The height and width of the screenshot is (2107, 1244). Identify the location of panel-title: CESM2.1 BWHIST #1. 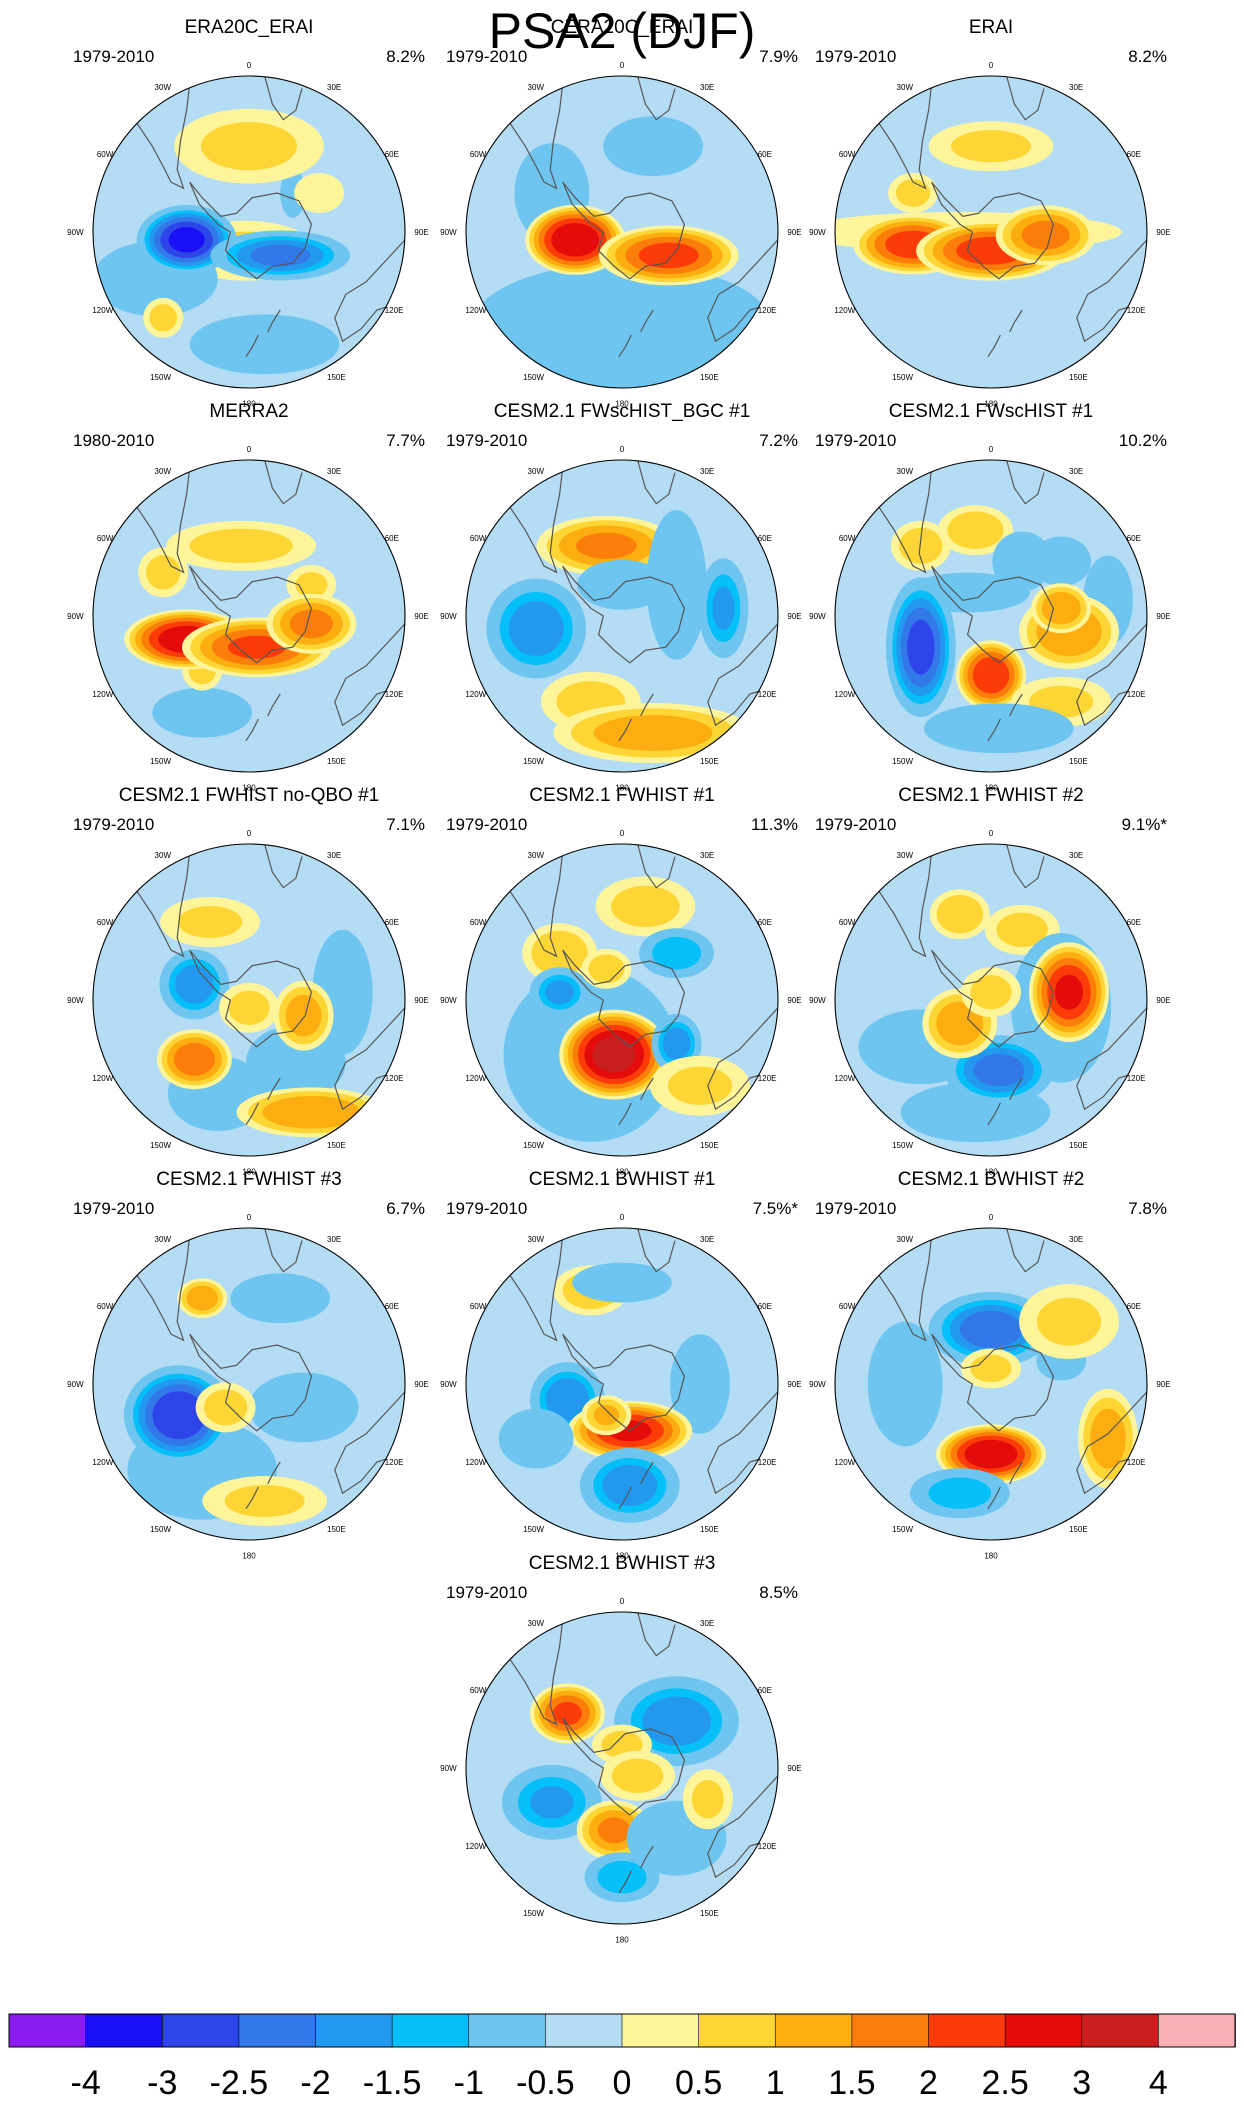
(622, 1179).